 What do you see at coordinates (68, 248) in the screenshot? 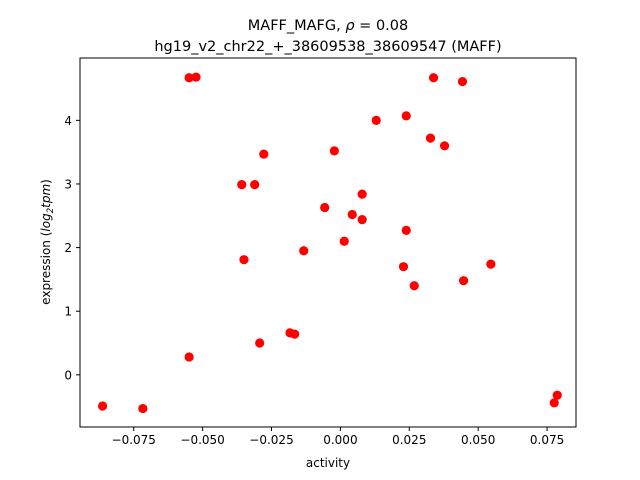
I see `y-tick-label: 2` at bounding box center [68, 248].